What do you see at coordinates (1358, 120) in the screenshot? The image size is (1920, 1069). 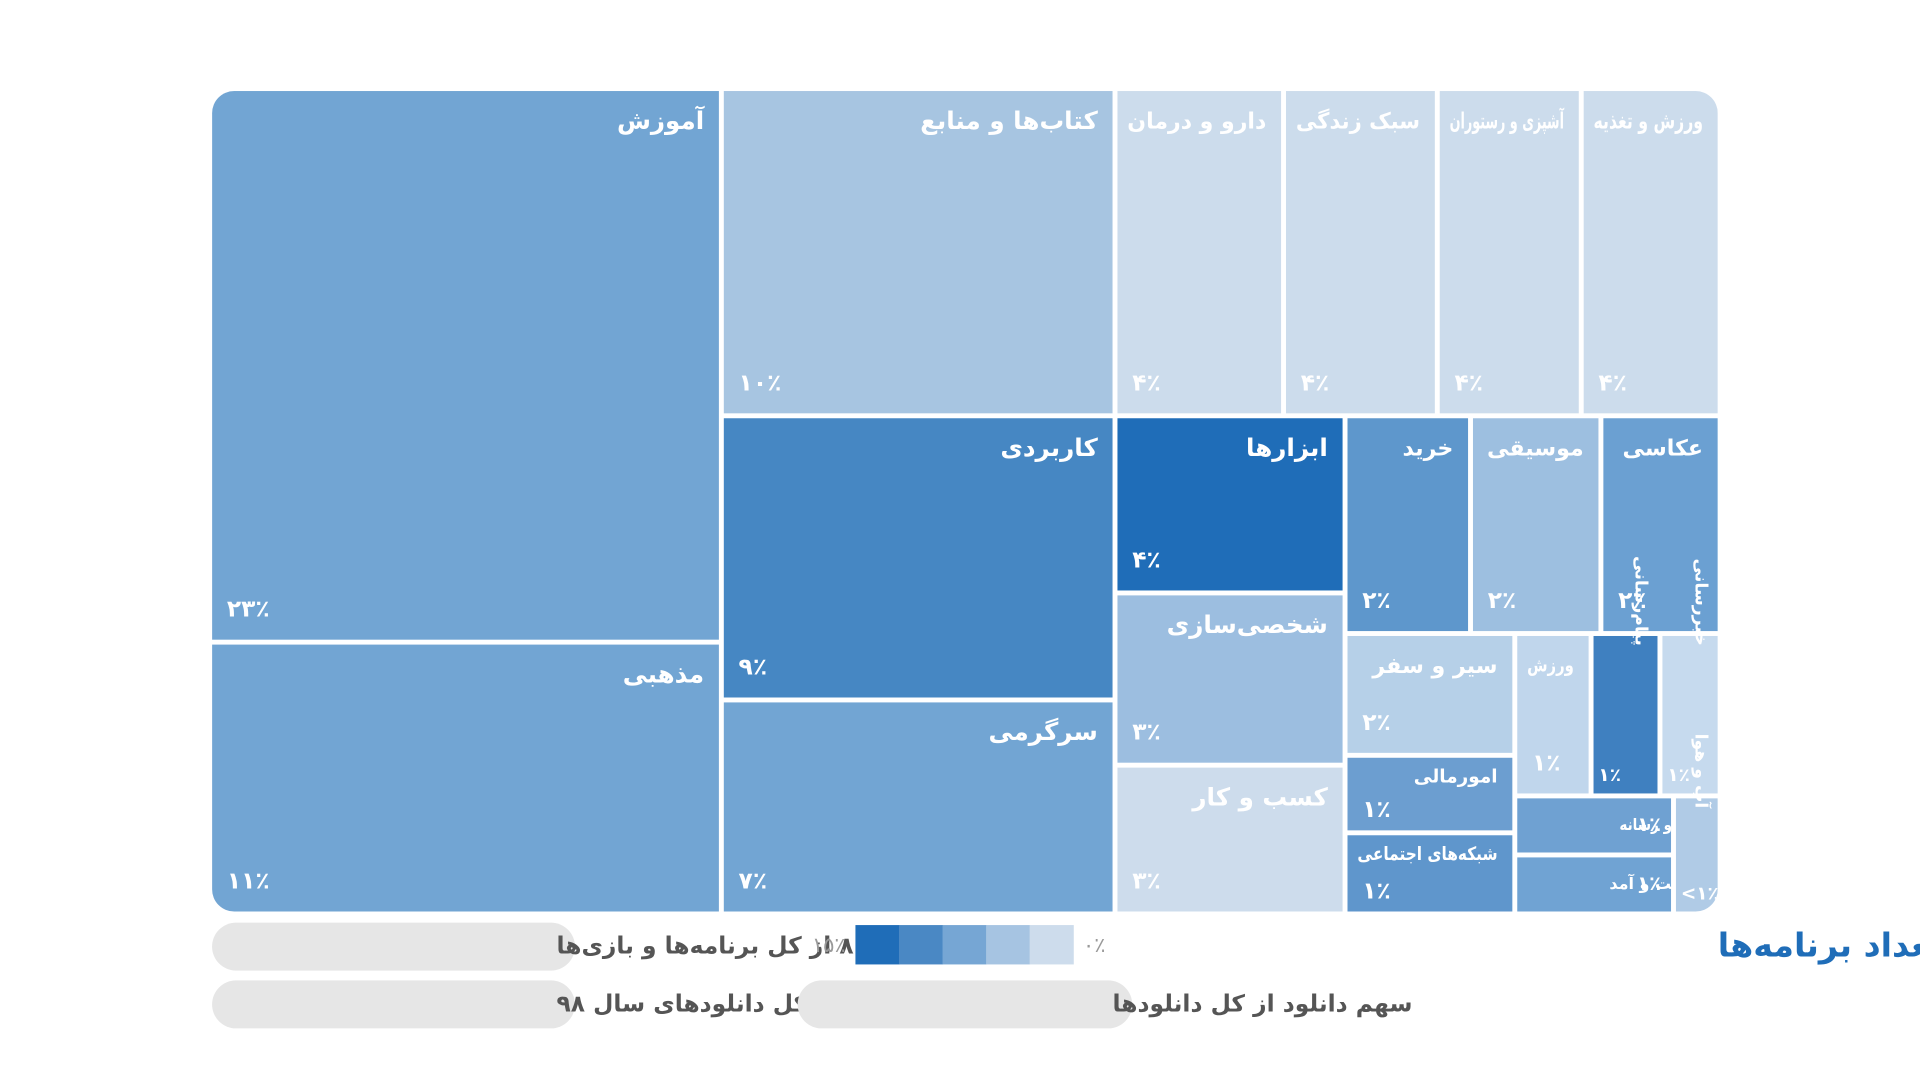 I see `cell-label: سبک زندگی` at bounding box center [1358, 120].